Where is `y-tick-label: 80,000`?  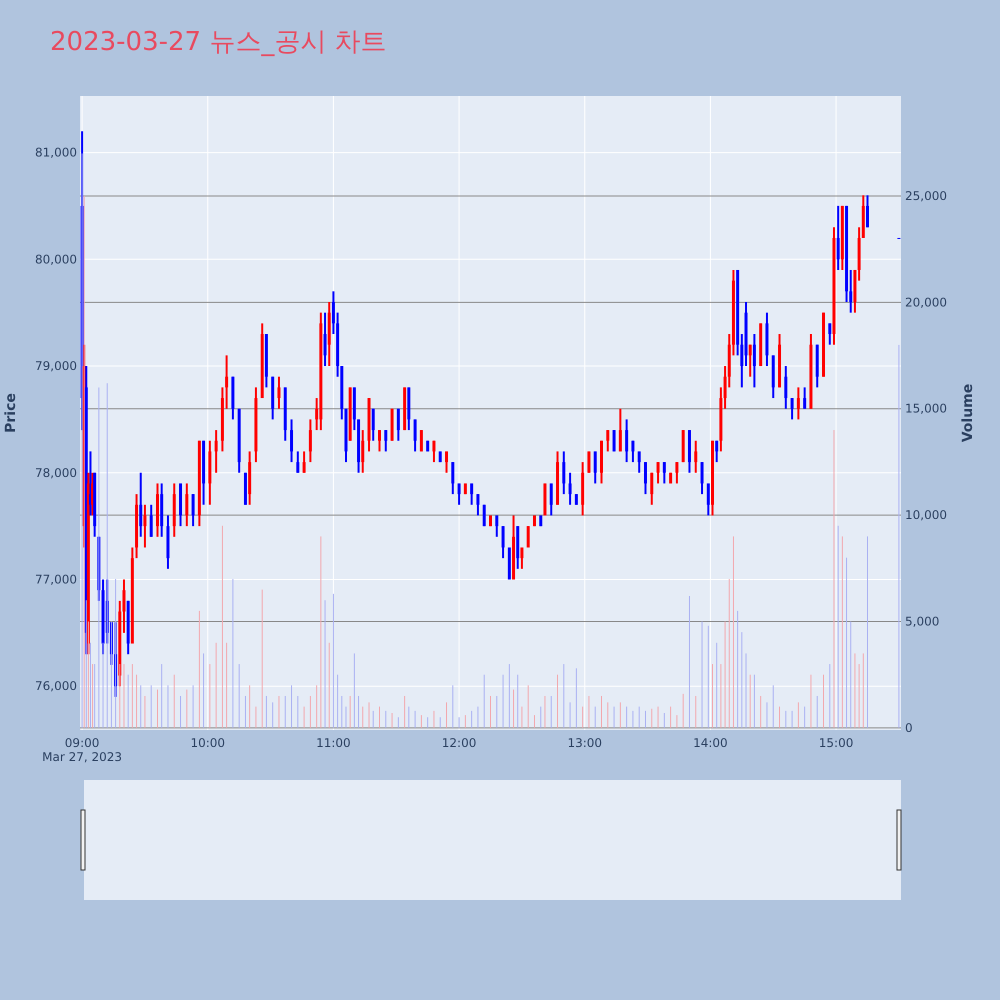
y-tick-label: 80,000 is located at coordinates (56, 259).